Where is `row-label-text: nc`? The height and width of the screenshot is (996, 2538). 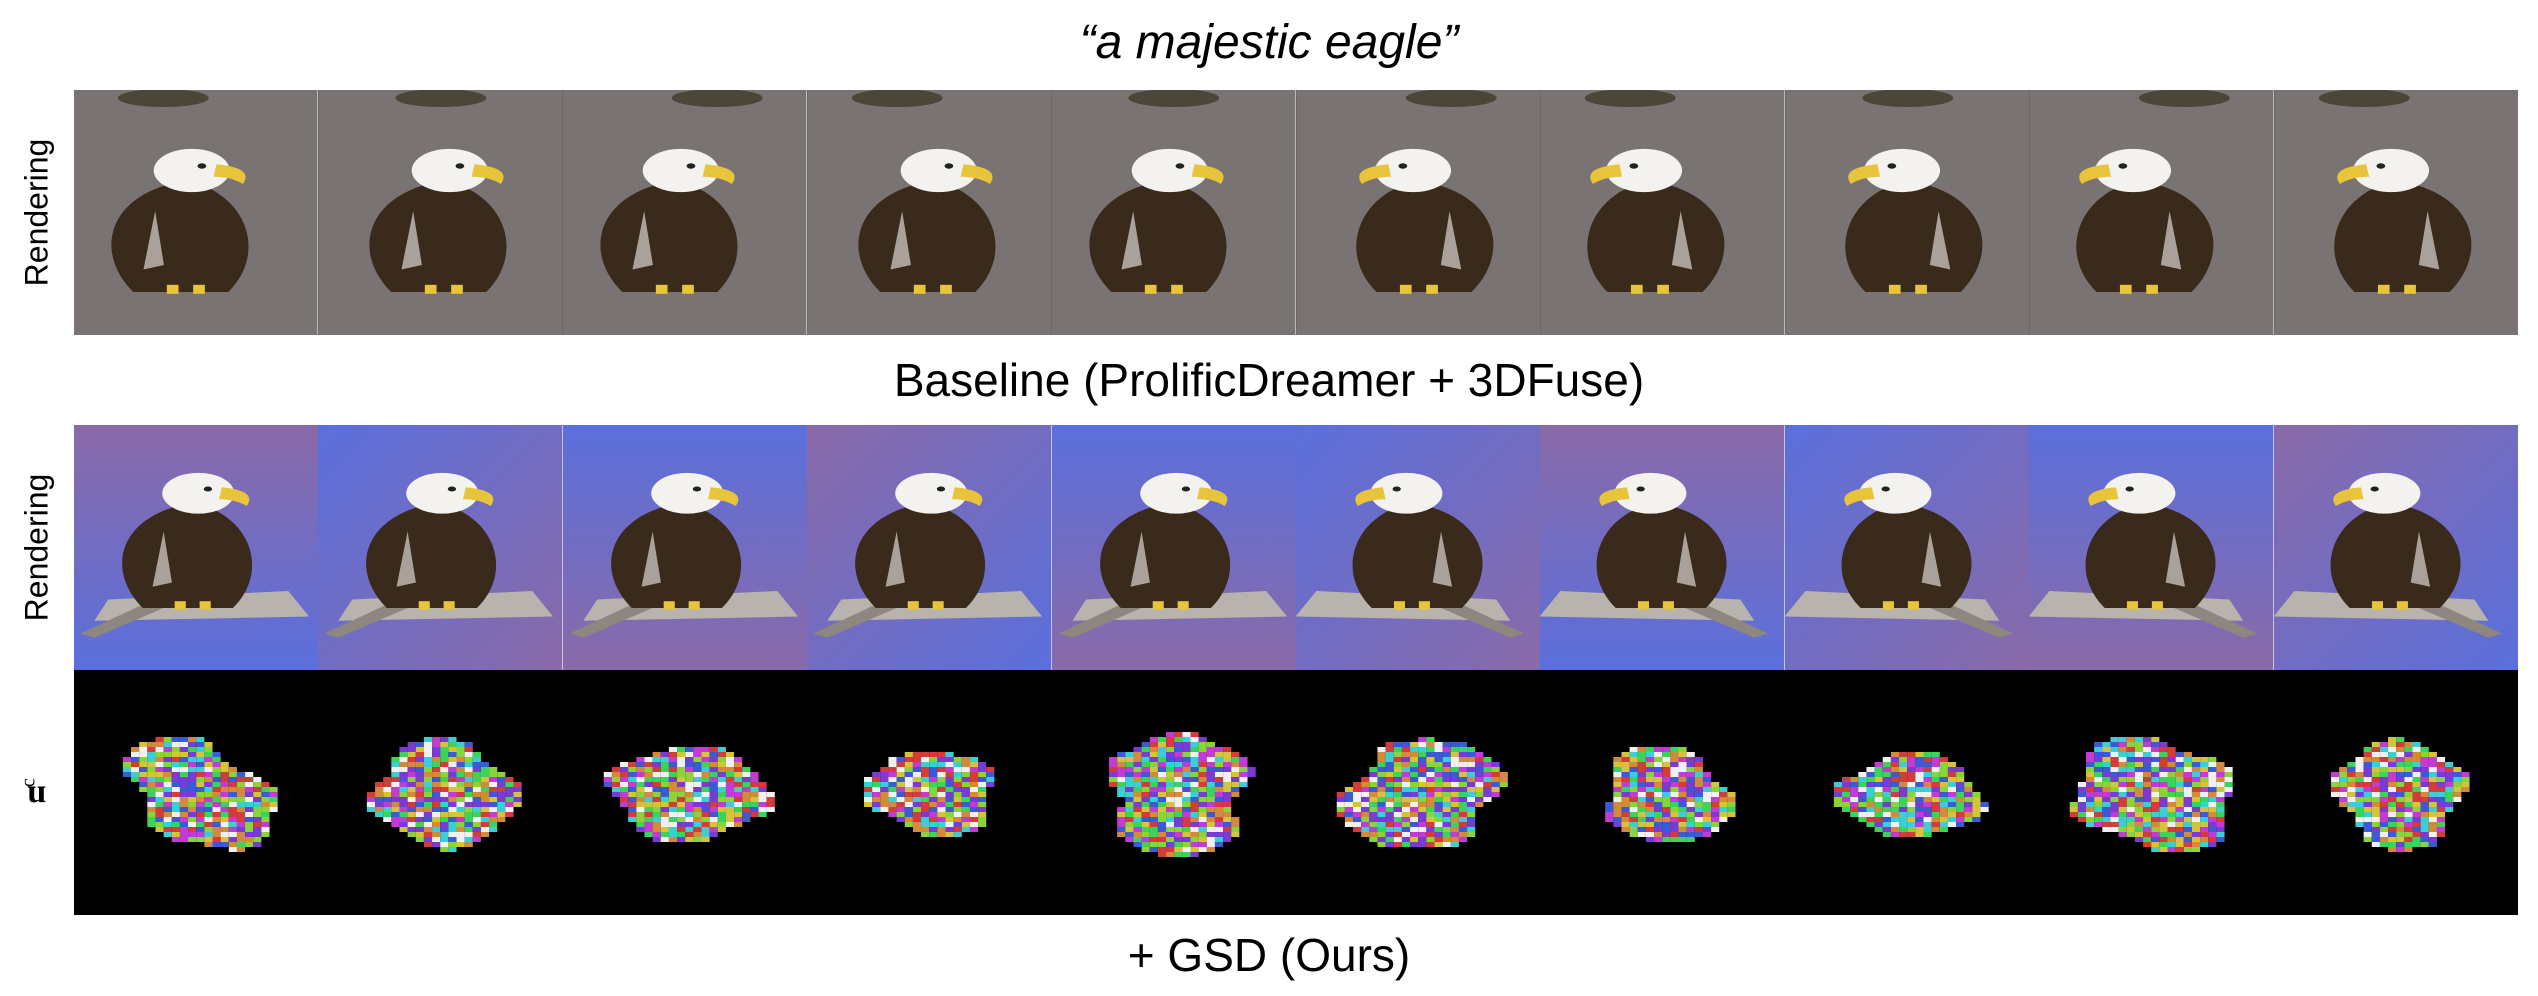 row-label-text: nc is located at coordinates (37, 797).